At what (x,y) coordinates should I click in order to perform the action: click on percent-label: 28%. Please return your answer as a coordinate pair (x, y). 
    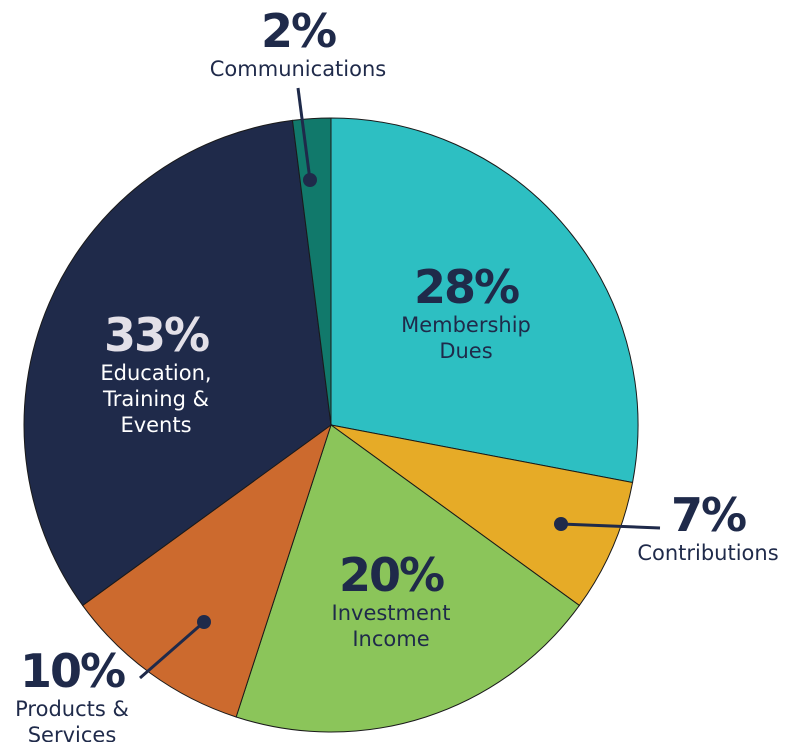
    Looking at the image, I should click on (466, 287).